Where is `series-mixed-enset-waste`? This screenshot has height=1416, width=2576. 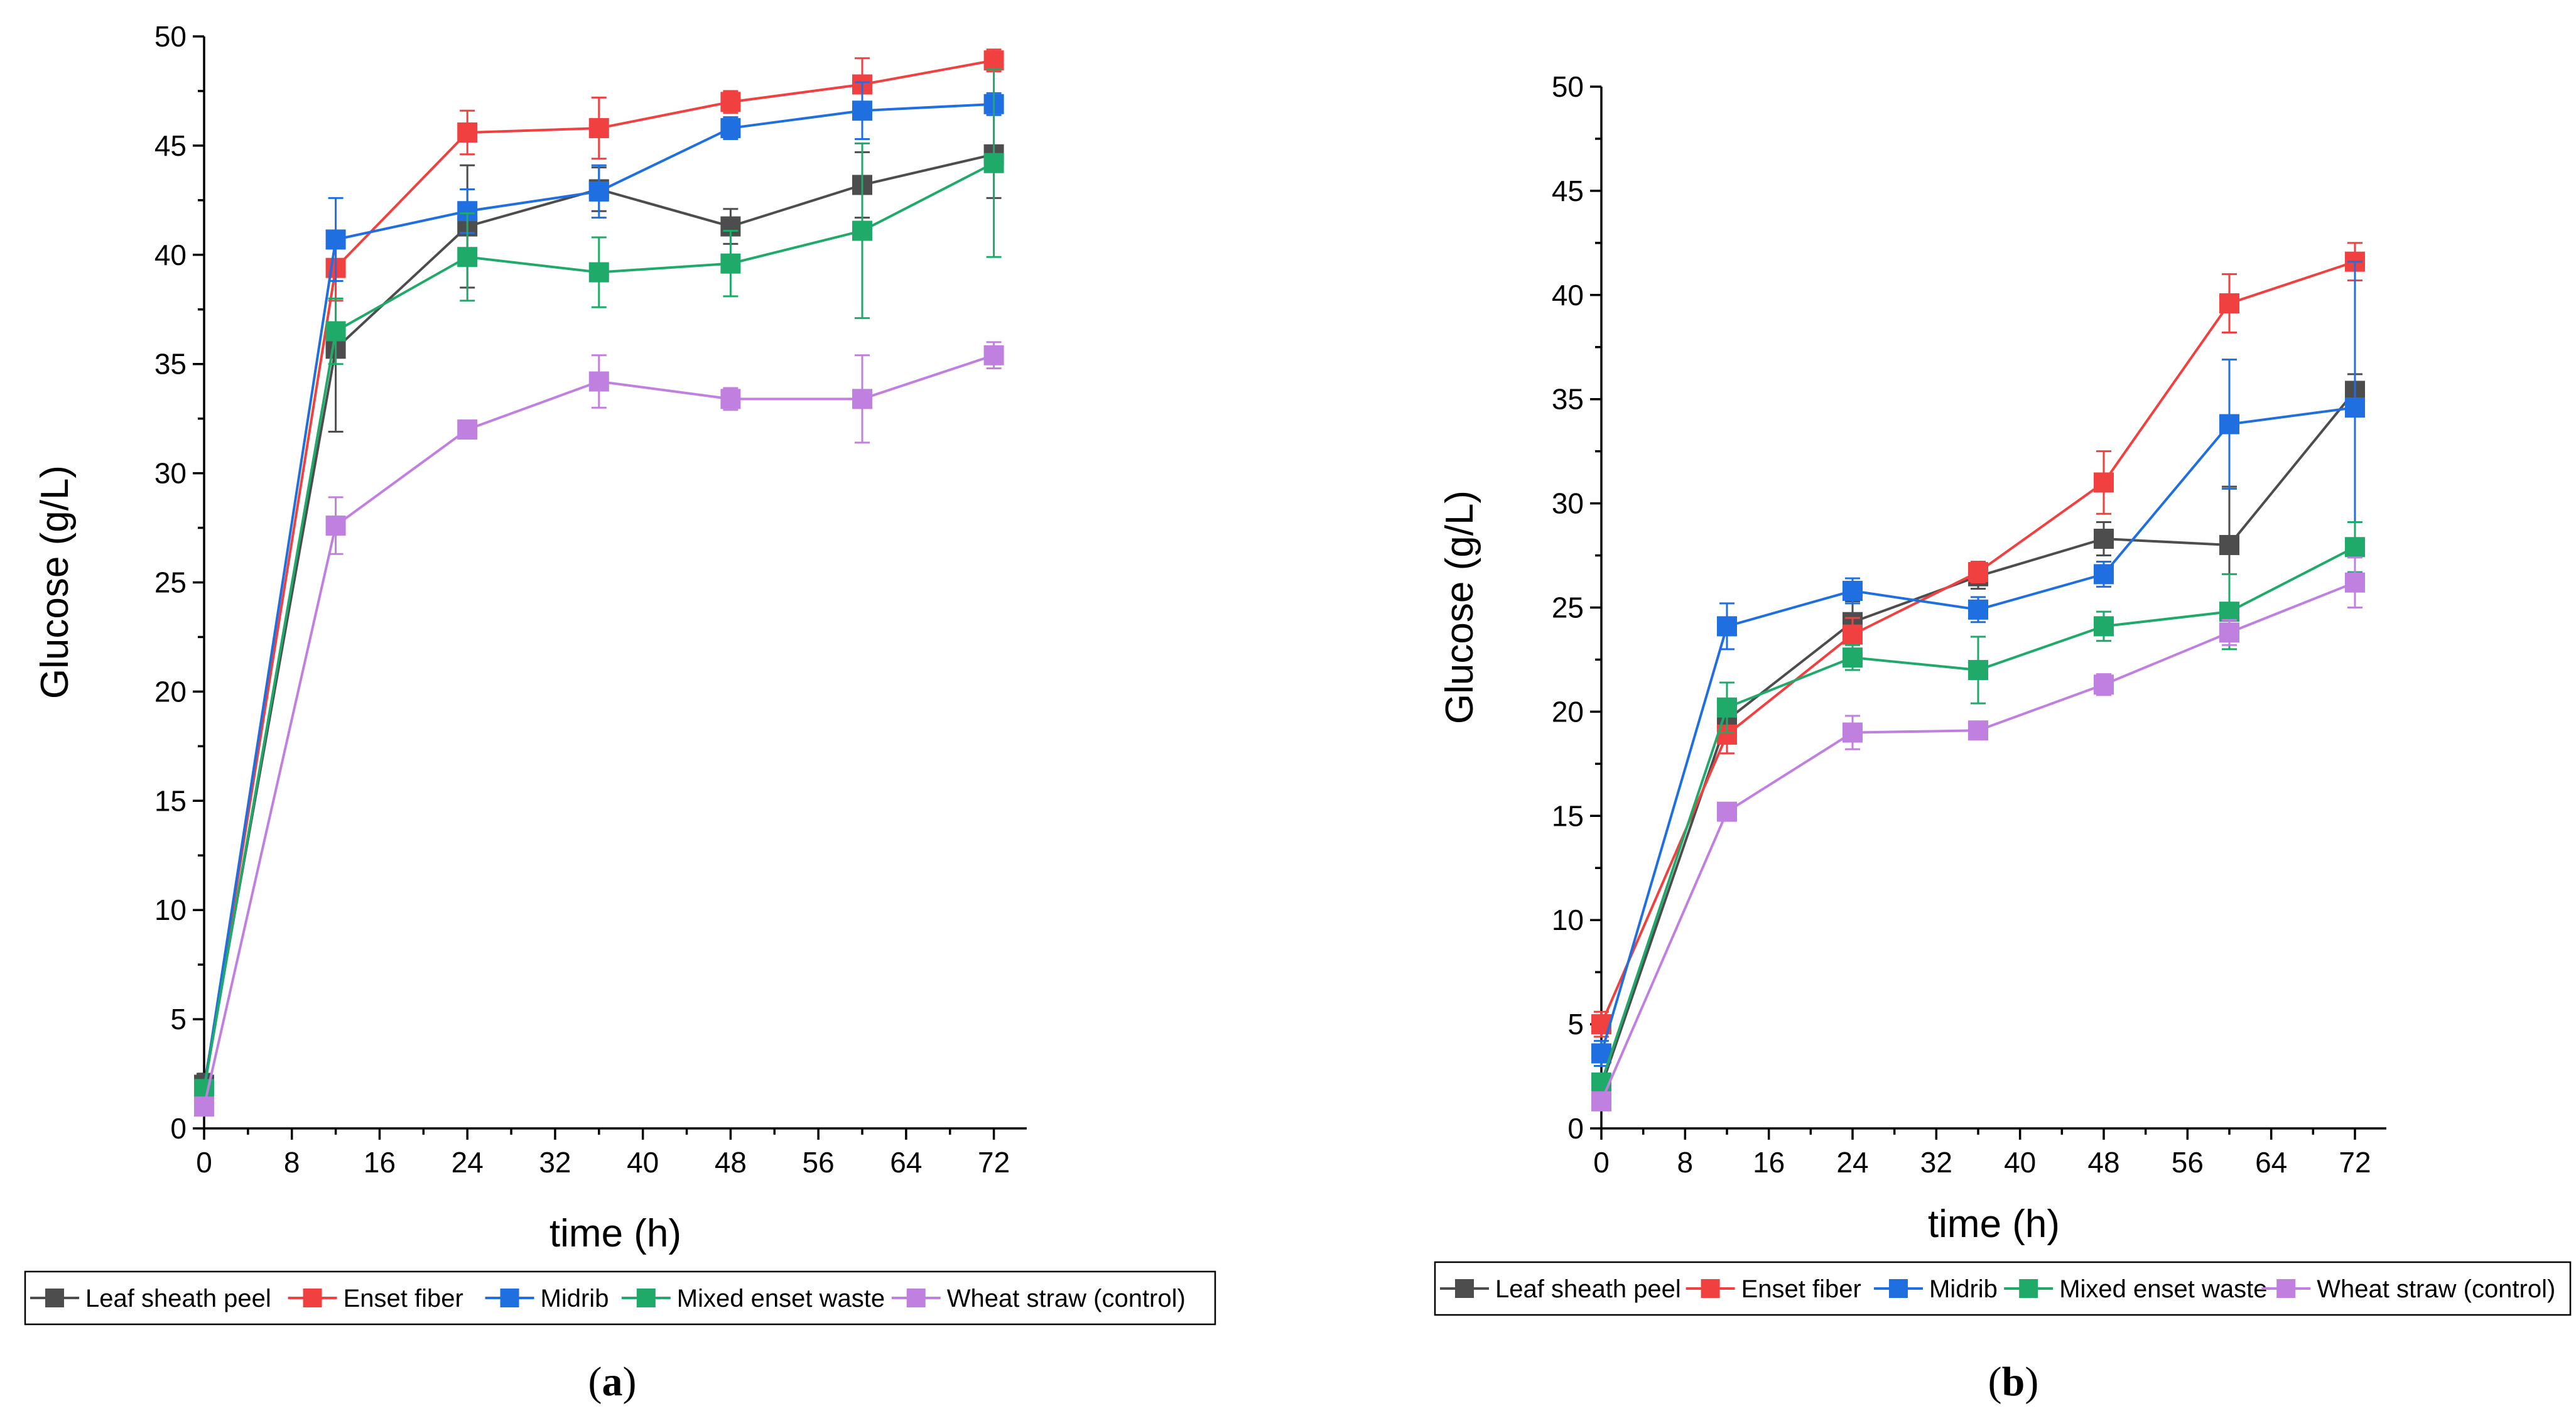
series-mixed-enset-waste is located at coordinates (1978, 807).